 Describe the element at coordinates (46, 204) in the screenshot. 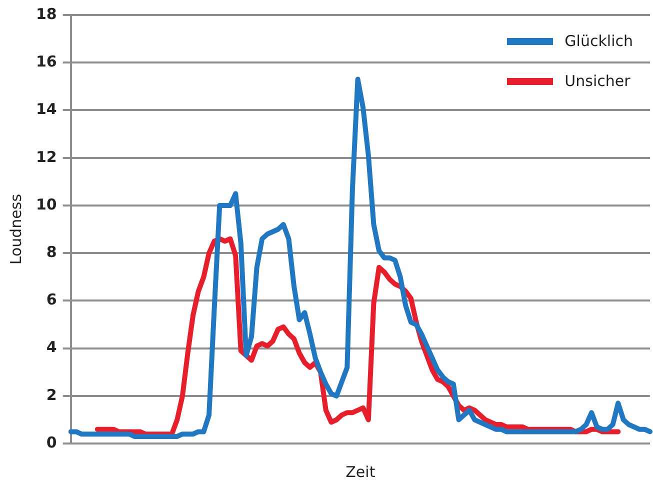

I see `y-tick-label: 10` at that location.